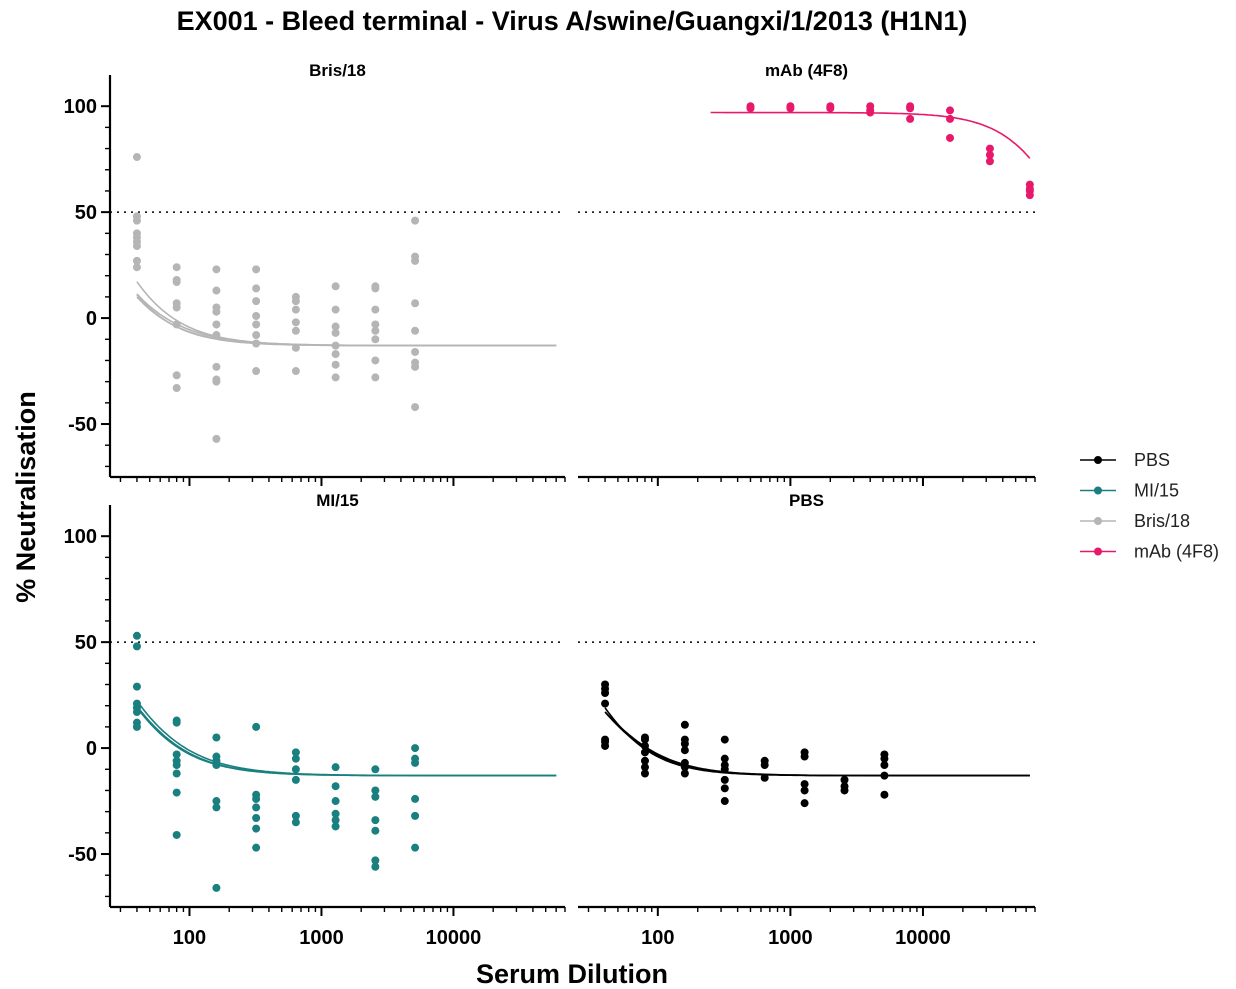 This screenshot has height=989, width=1236. What do you see at coordinates (657, 938) in the screenshot?
I see `x-tick-label: 100` at bounding box center [657, 938].